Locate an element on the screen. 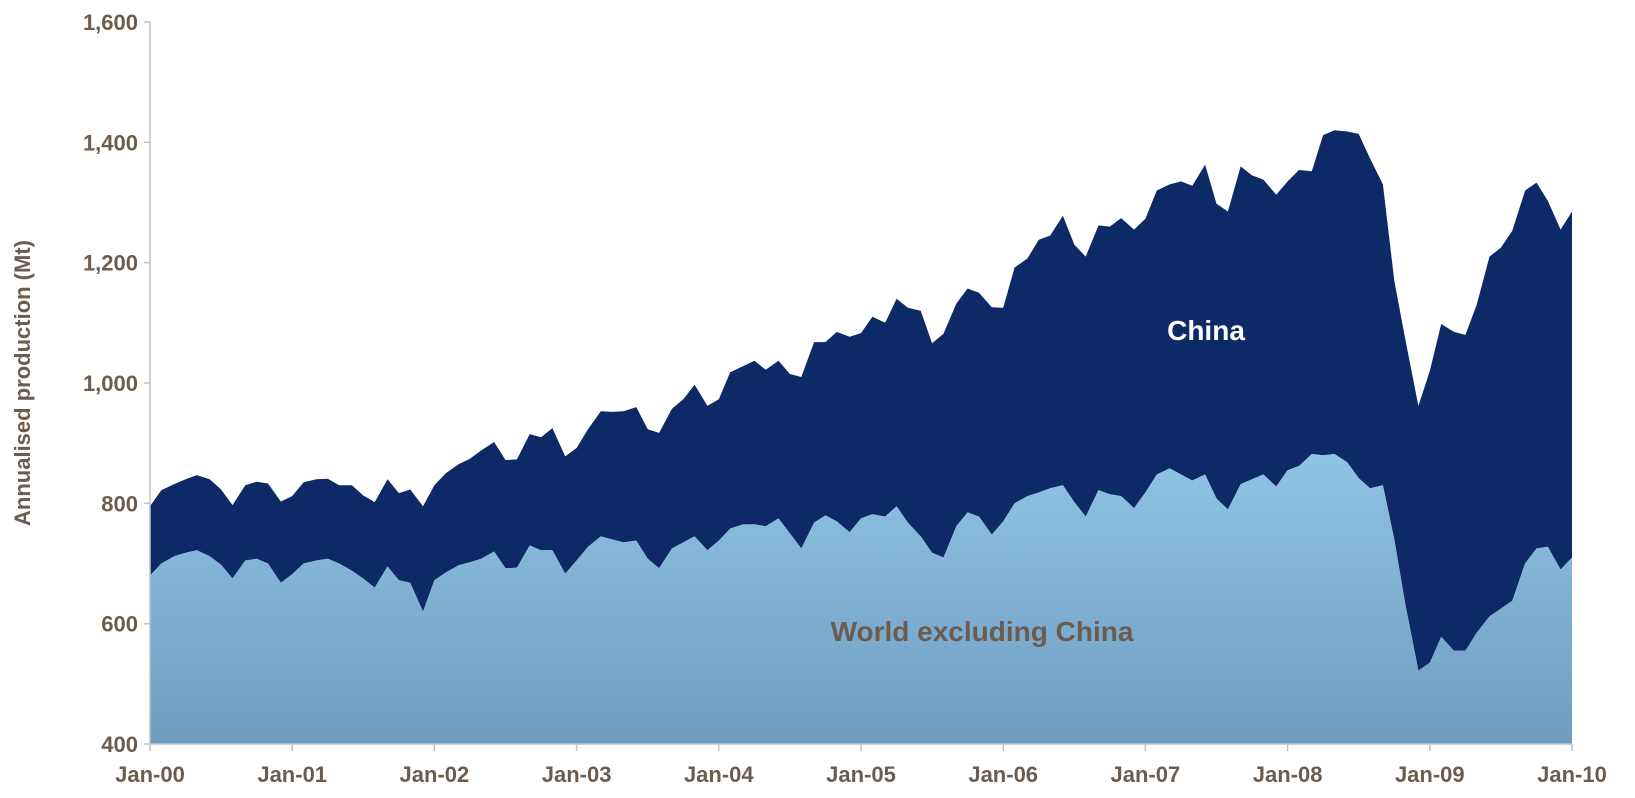 Image resolution: width=1635 pixels, height=798 pixels. x-tick-label: Jan-09 is located at coordinates (1430, 774).